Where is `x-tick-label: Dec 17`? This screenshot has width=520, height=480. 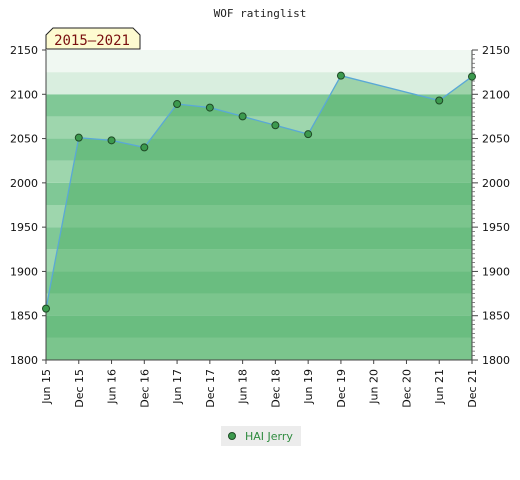 x-tick-label: Dec 17 is located at coordinates (210, 388).